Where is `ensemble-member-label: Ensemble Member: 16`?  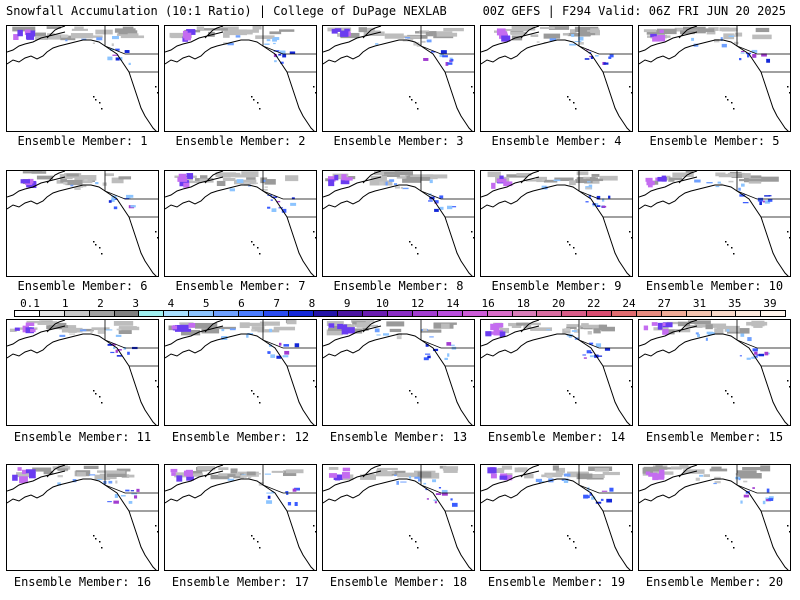 ensemble-member-label: Ensemble Member: 16 is located at coordinates (82, 582).